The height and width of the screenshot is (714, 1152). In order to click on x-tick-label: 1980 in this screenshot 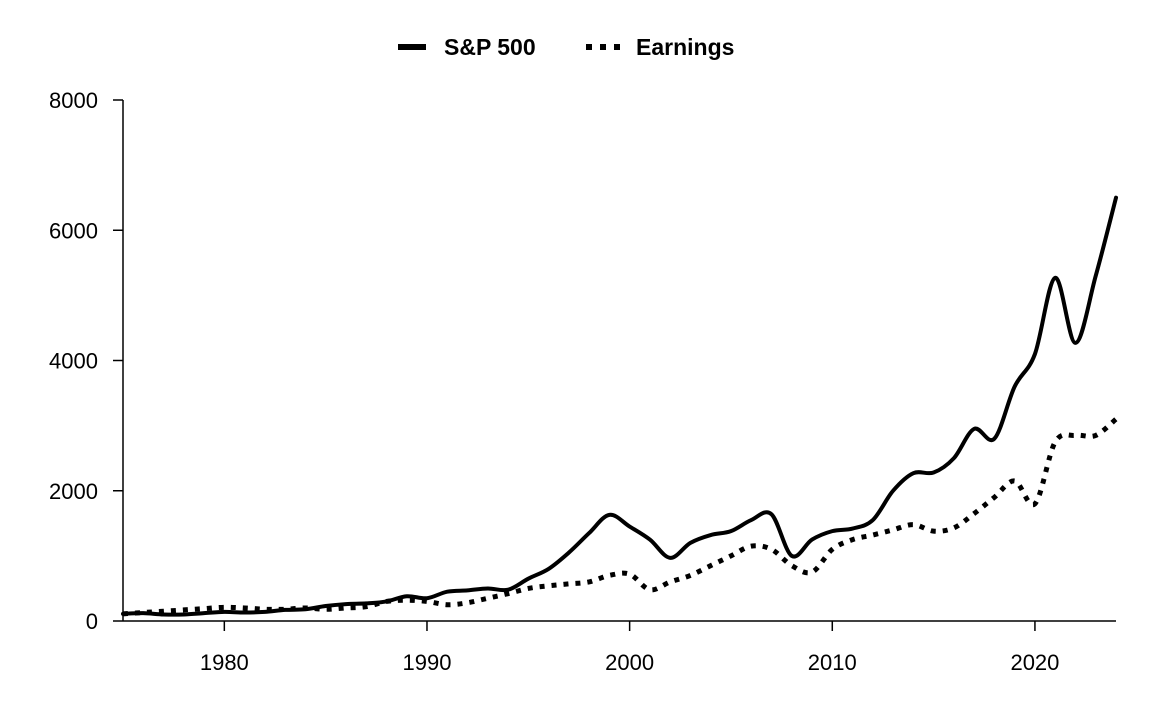, I will do `click(224, 662)`.